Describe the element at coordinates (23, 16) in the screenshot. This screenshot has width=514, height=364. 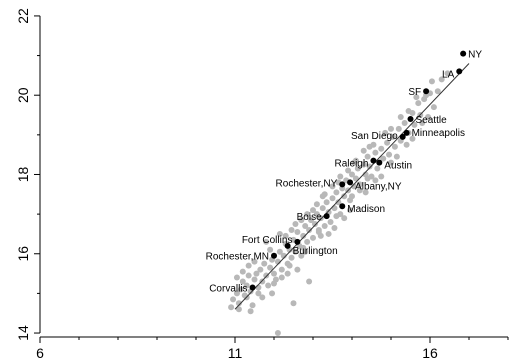
I see `y-tick-label: 22` at that location.